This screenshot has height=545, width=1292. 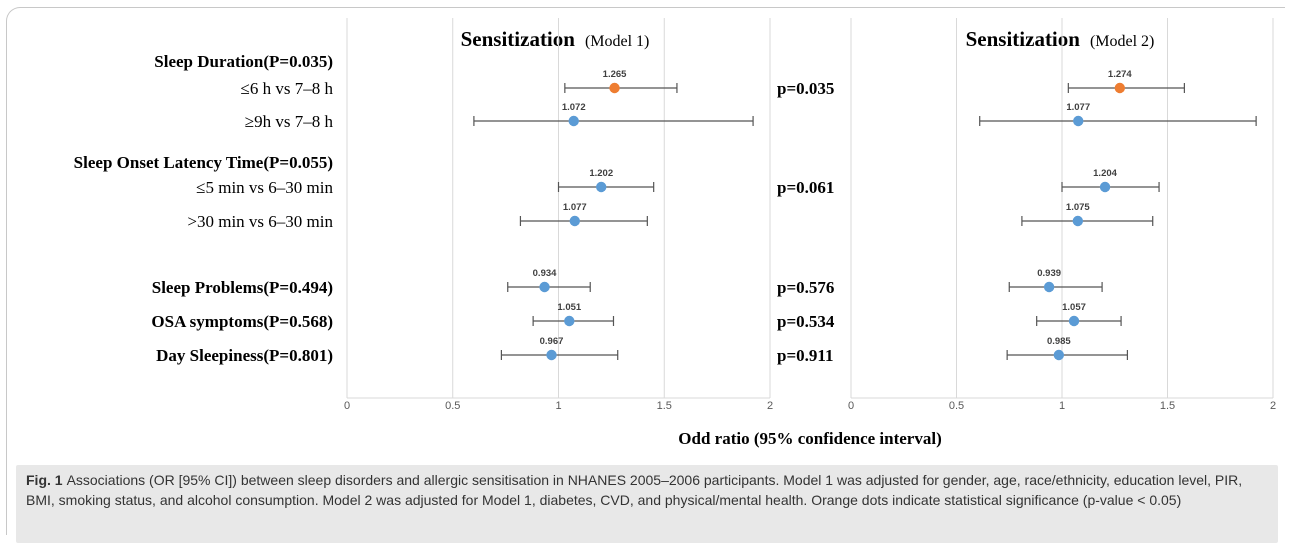 What do you see at coordinates (851, 406) in the screenshot?
I see `chart2-tick-label-0: 0` at bounding box center [851, 406].